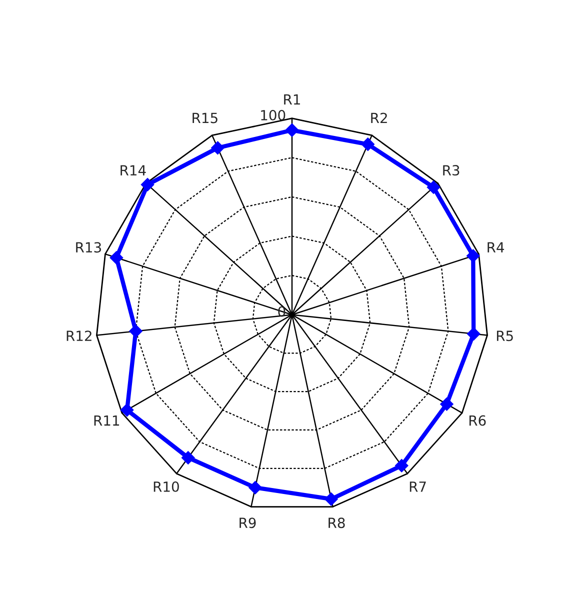  What do you see at coordinates (292, 99) in the screenshot?
I see `spoke-label: R1` at bounding box center [292, 99].